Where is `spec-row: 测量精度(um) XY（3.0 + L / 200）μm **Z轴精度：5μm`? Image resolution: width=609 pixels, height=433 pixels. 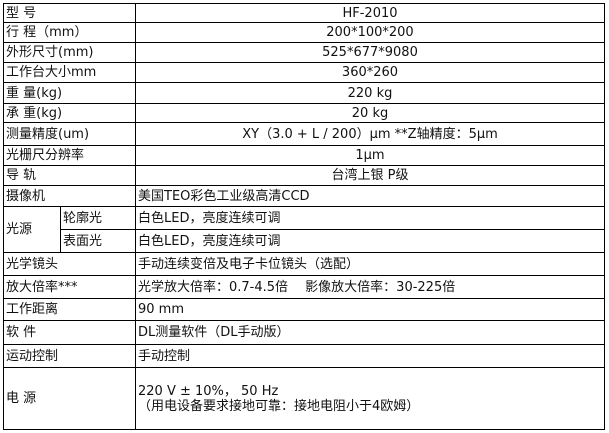 spec-row: 测量精度(um) XY（3.0 + L / 200）μm **Z轴精度：5μm is located at coordinates (304, 134).